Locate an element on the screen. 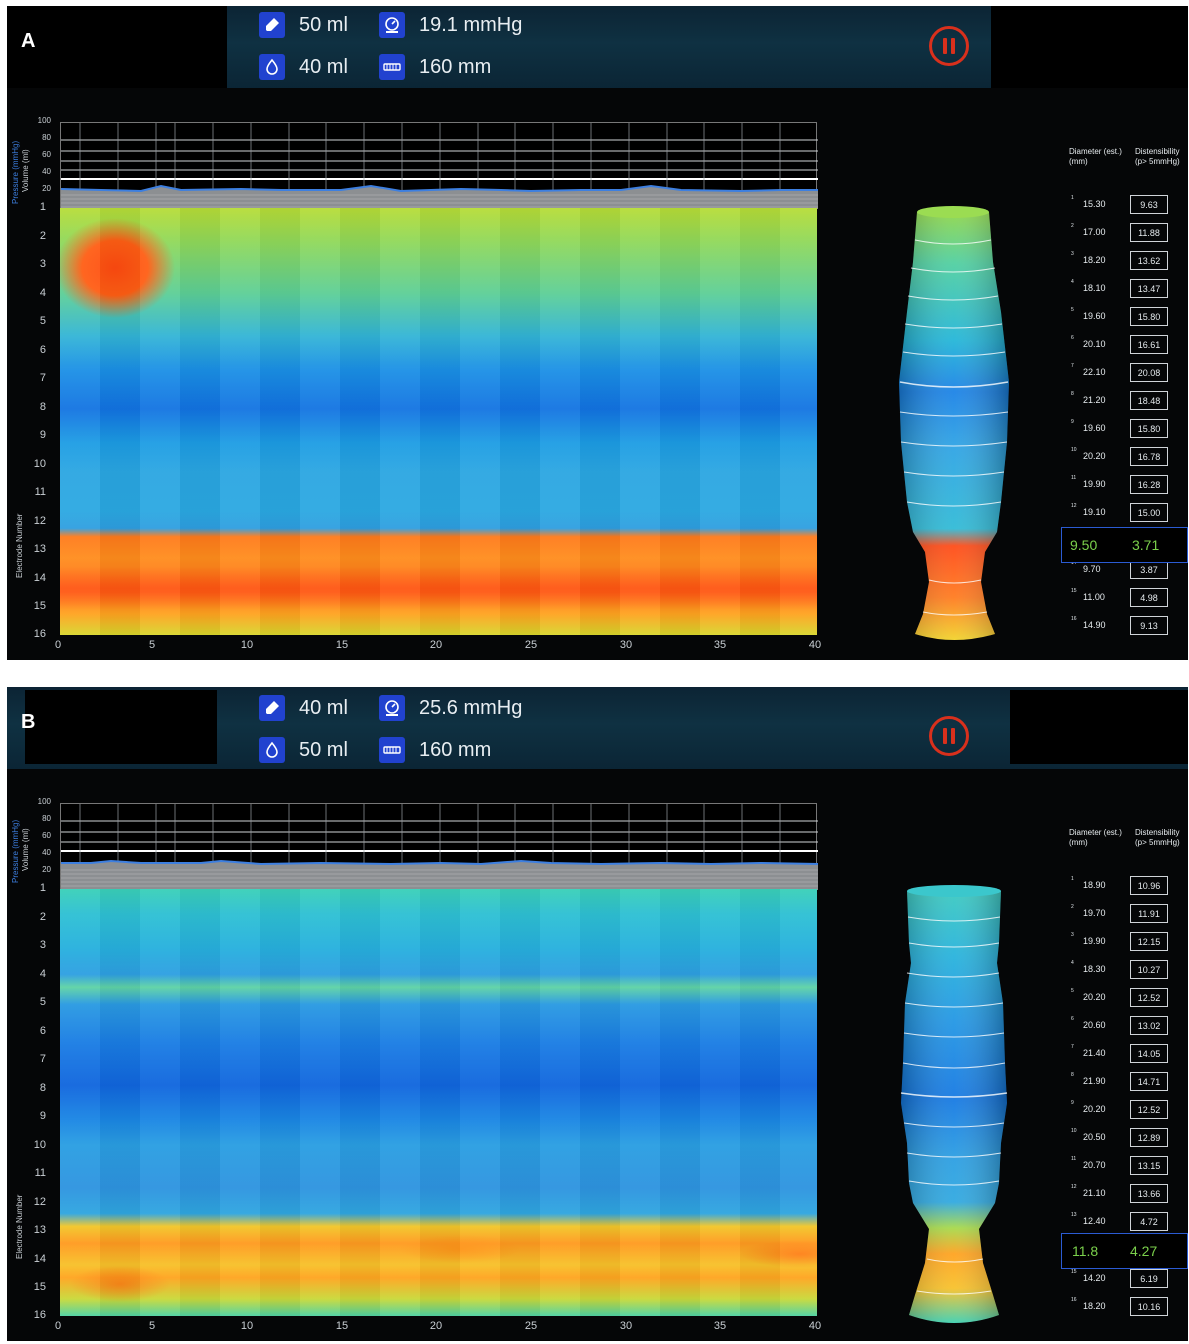 This screenshot has width=1189, height=1344. diameter-value: 18.20 is located at coordinates (1094, 260).